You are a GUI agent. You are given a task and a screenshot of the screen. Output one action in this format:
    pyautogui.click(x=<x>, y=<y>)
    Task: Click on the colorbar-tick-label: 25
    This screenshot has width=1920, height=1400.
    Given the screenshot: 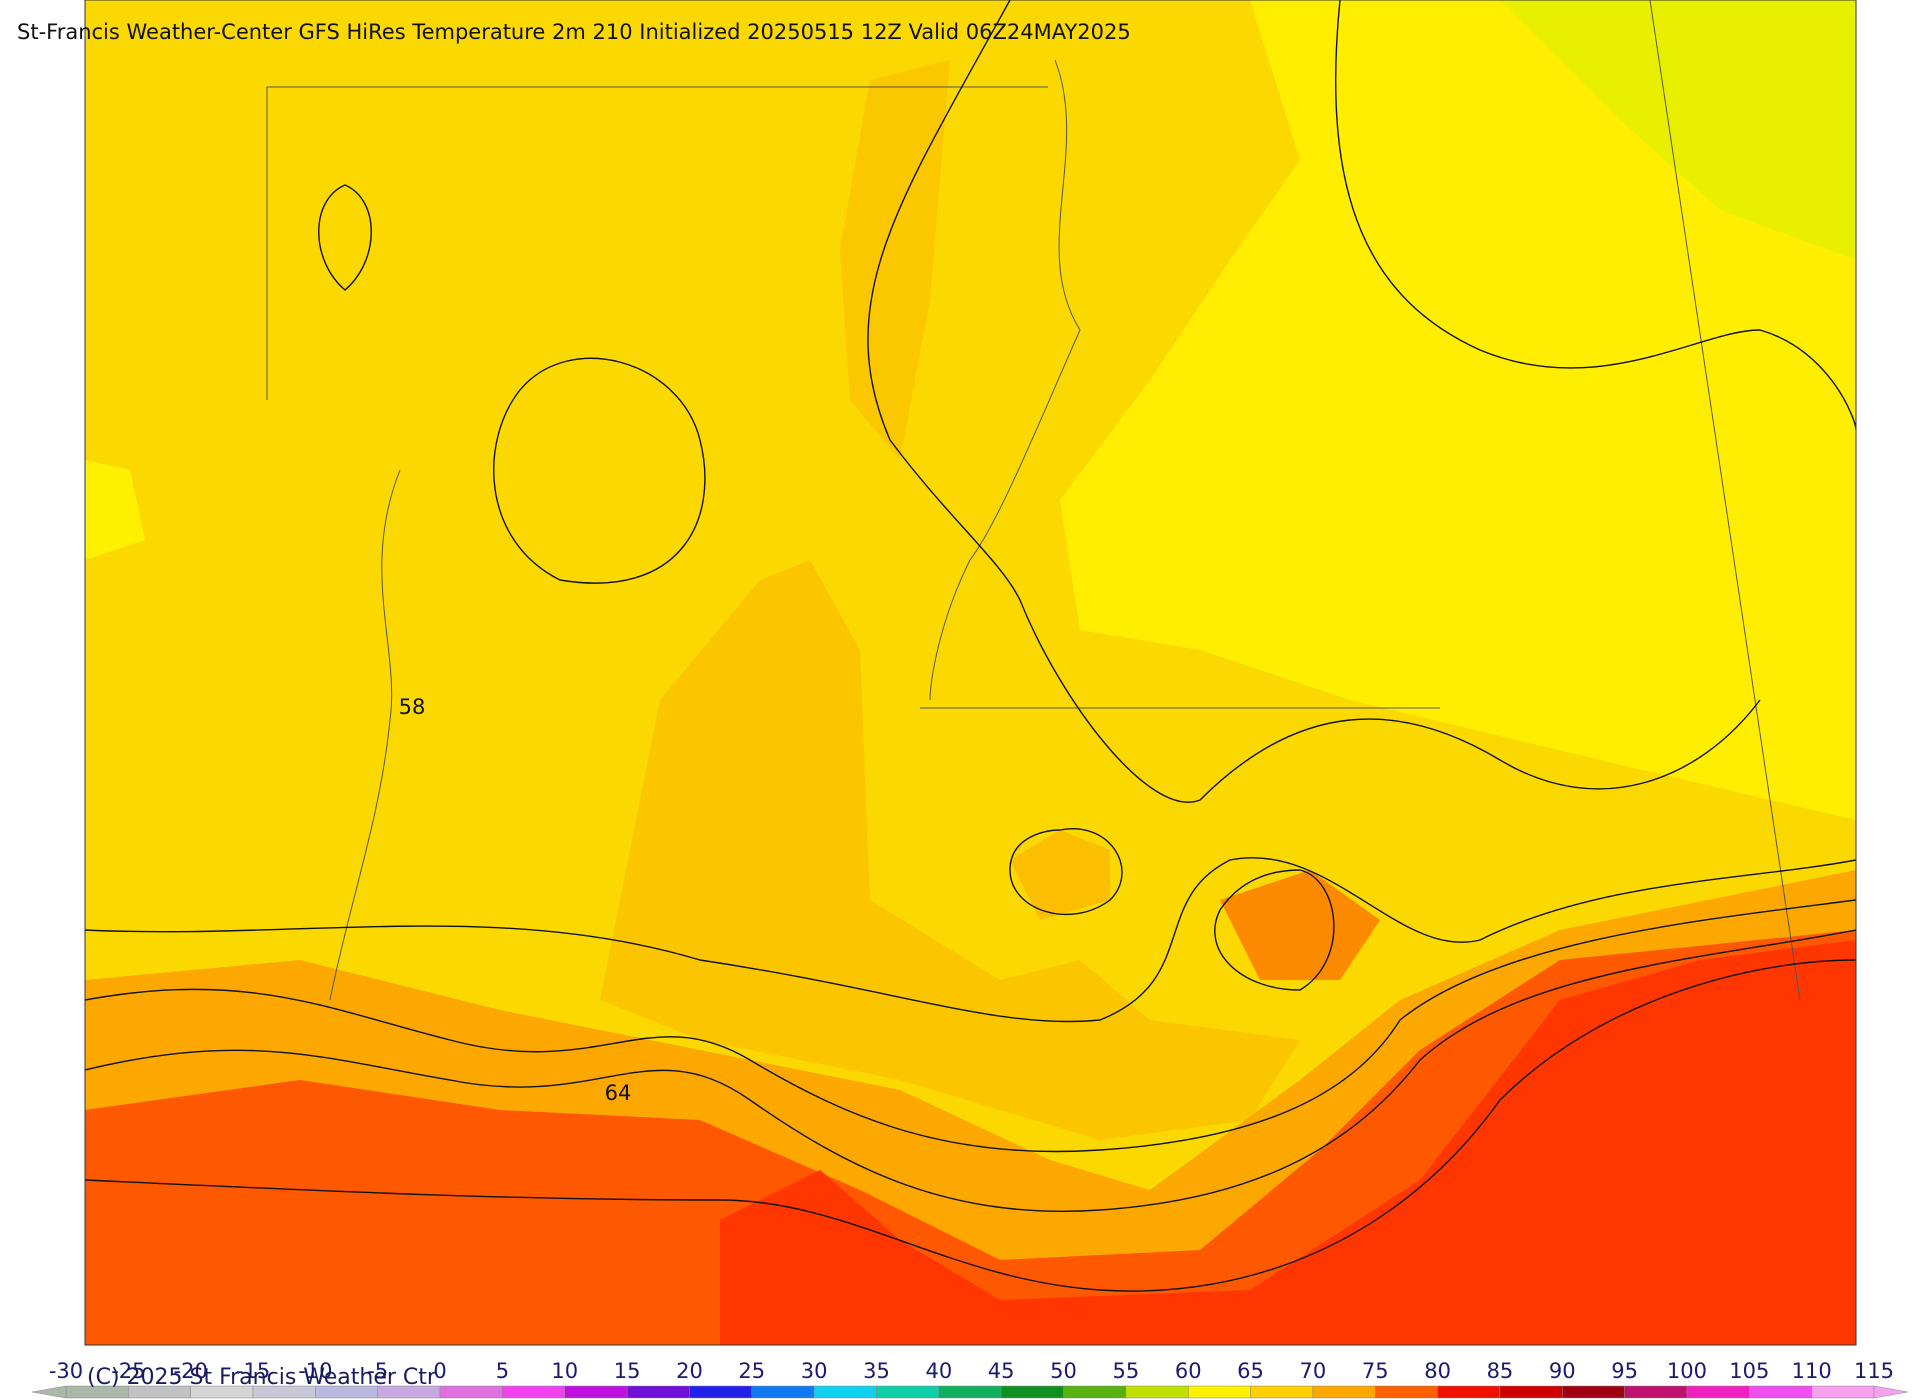 What is the action you would take?
    pyautogui.click(x=751, y=1371)
    